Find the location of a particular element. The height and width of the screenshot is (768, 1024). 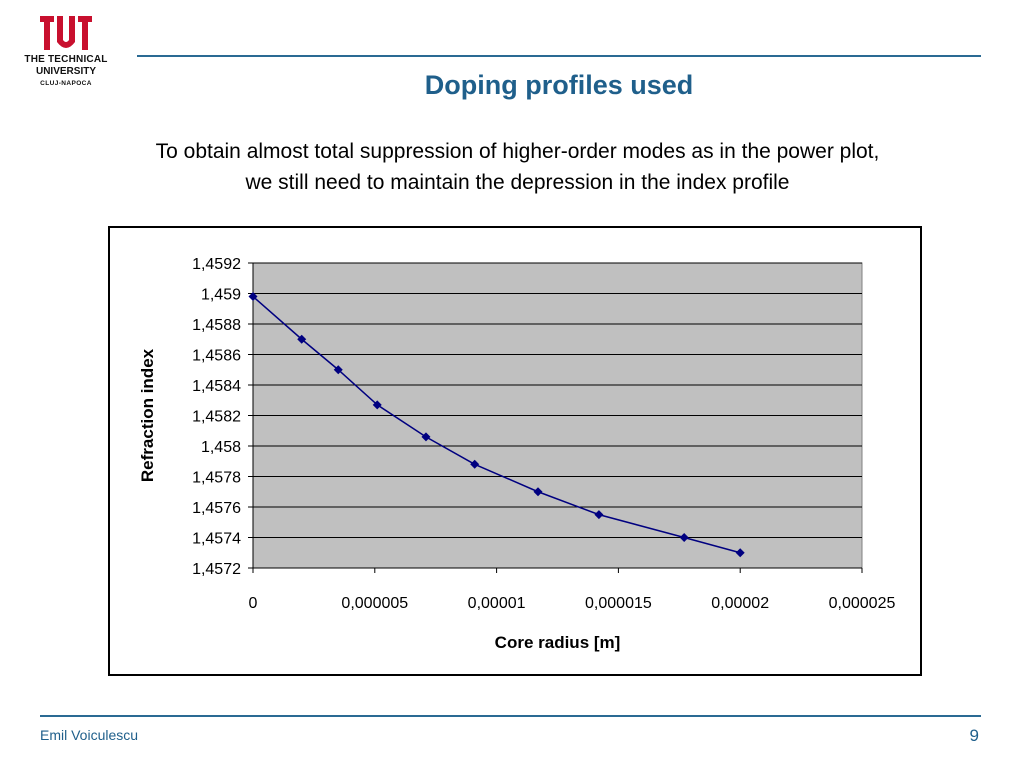

y-tick-label: 1,458 is located at coordinates (221, 447).